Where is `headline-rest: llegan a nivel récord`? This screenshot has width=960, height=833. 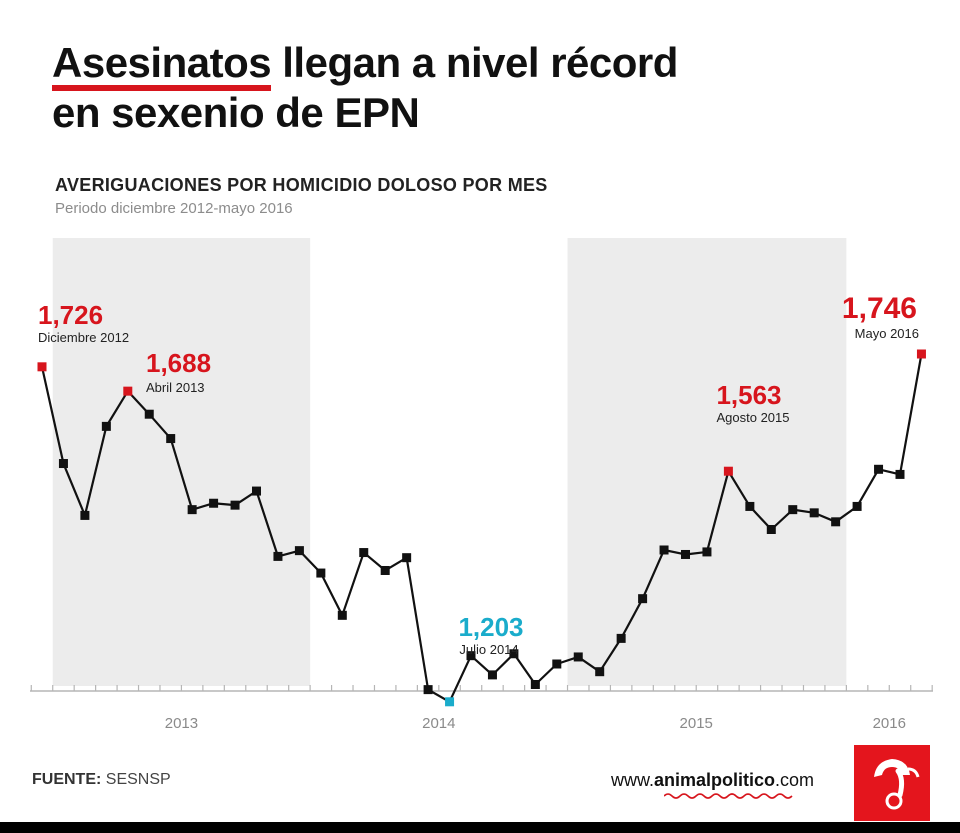 headline-rest: llegan a nivel récord is located at coordinates (480, 62).